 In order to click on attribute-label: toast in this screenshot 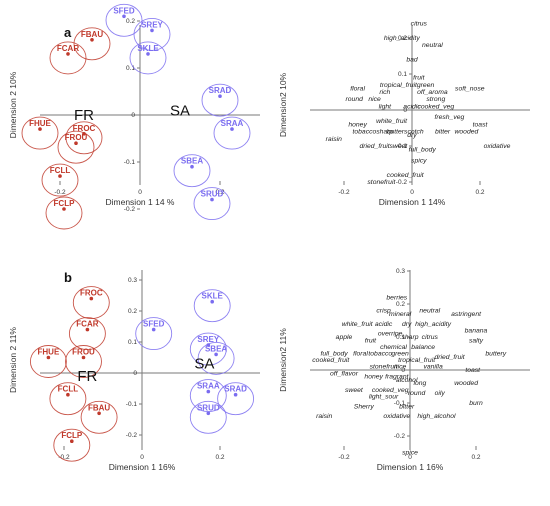, I will do `click(473, 370)`.